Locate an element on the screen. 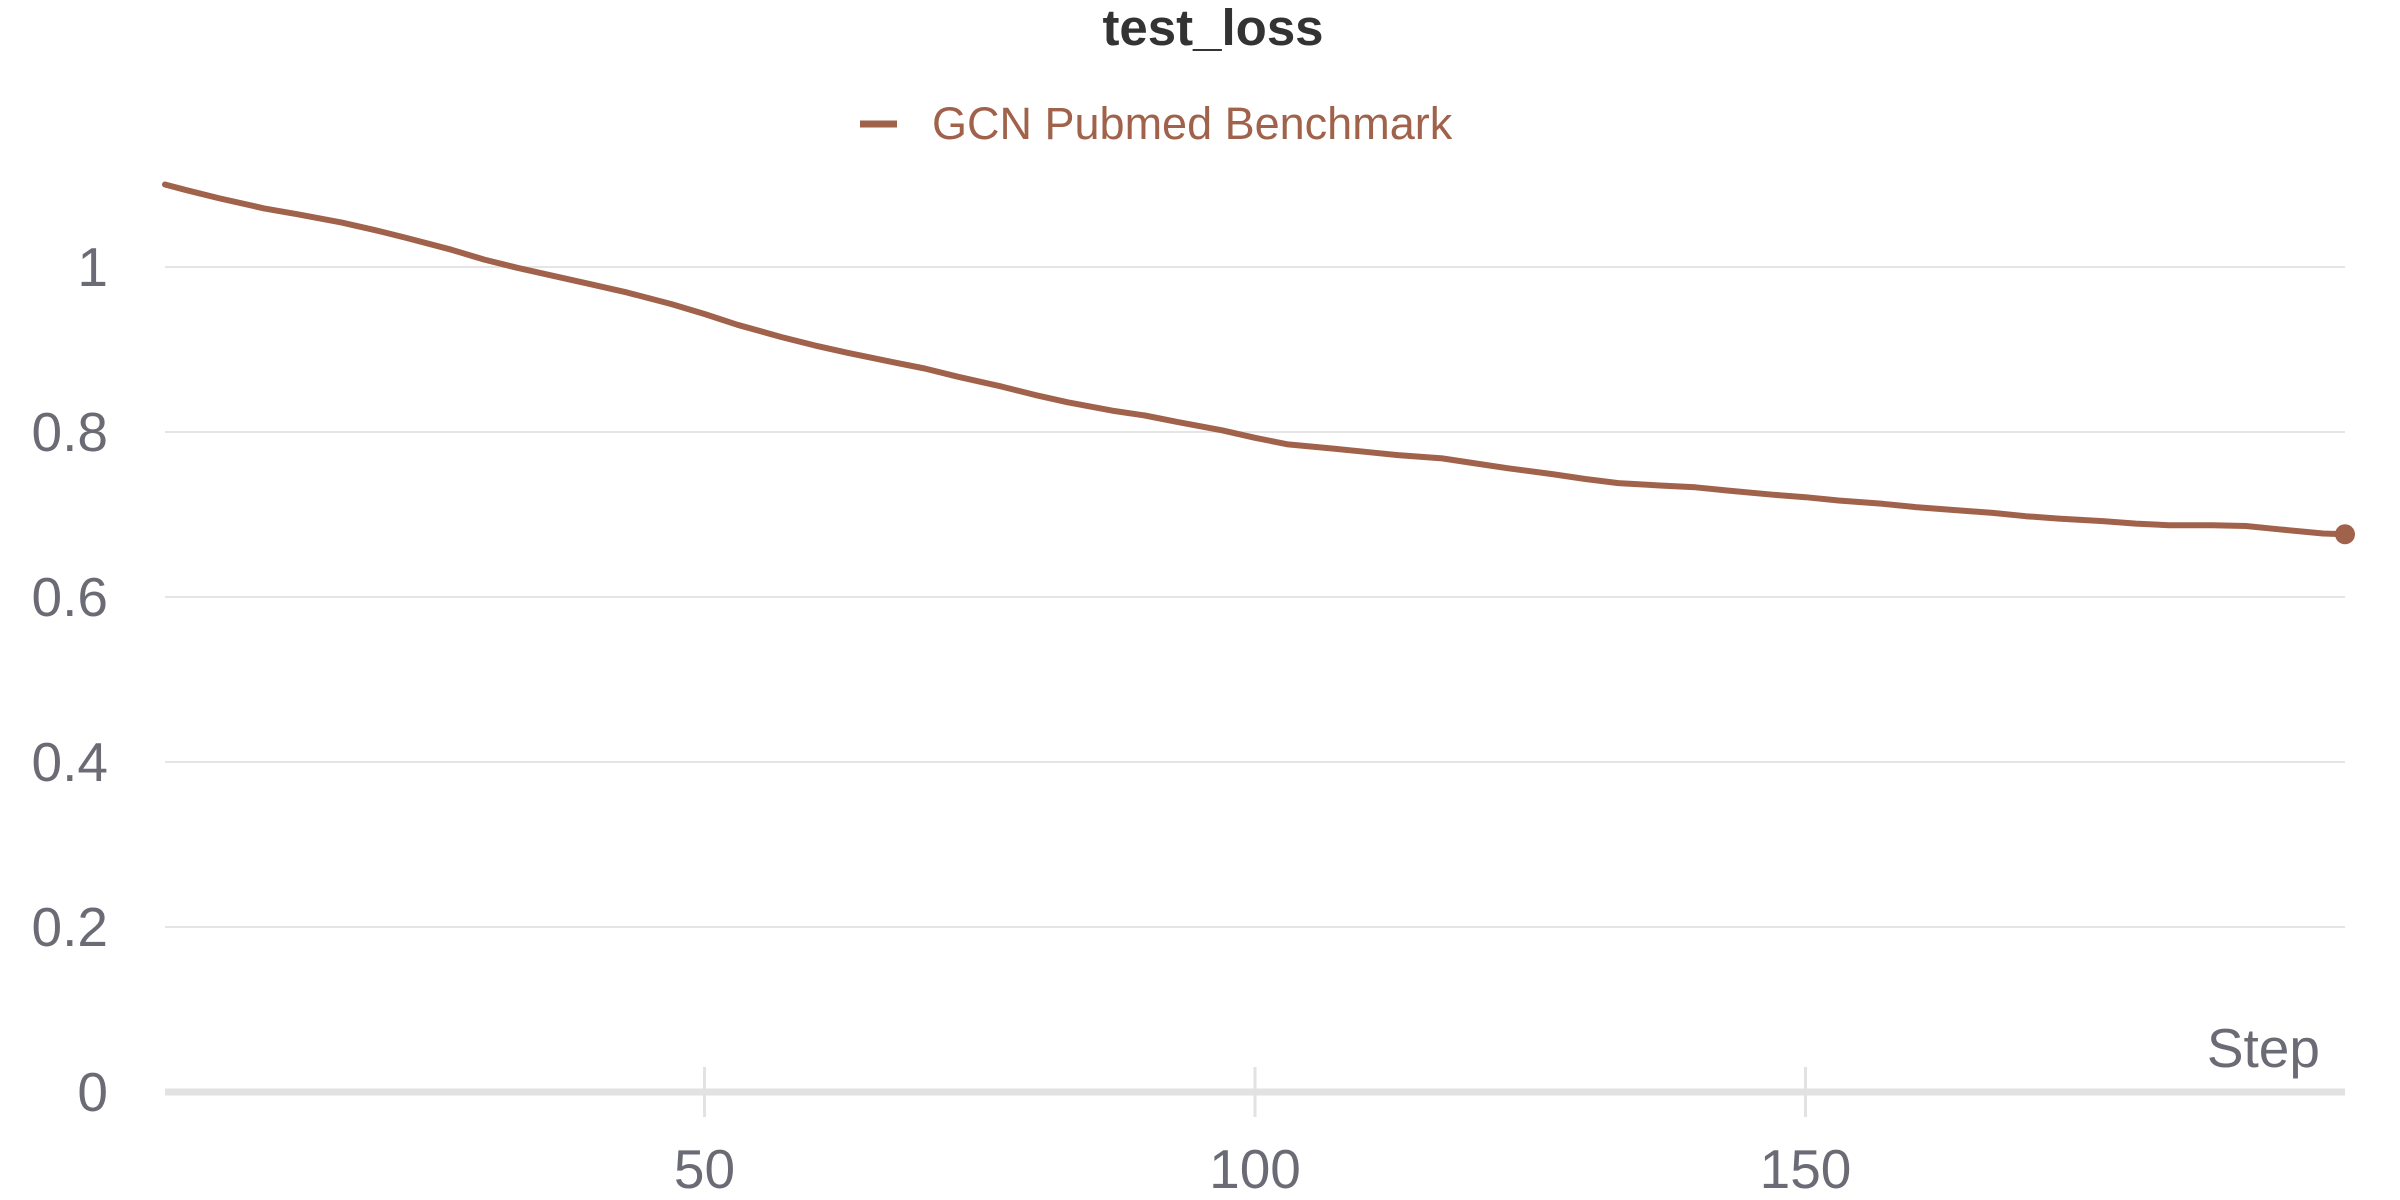 Image resolution: width=2400 pixels, height=1200 pixels. y-tick-label: 0 is located at coordinates (92, 1092).